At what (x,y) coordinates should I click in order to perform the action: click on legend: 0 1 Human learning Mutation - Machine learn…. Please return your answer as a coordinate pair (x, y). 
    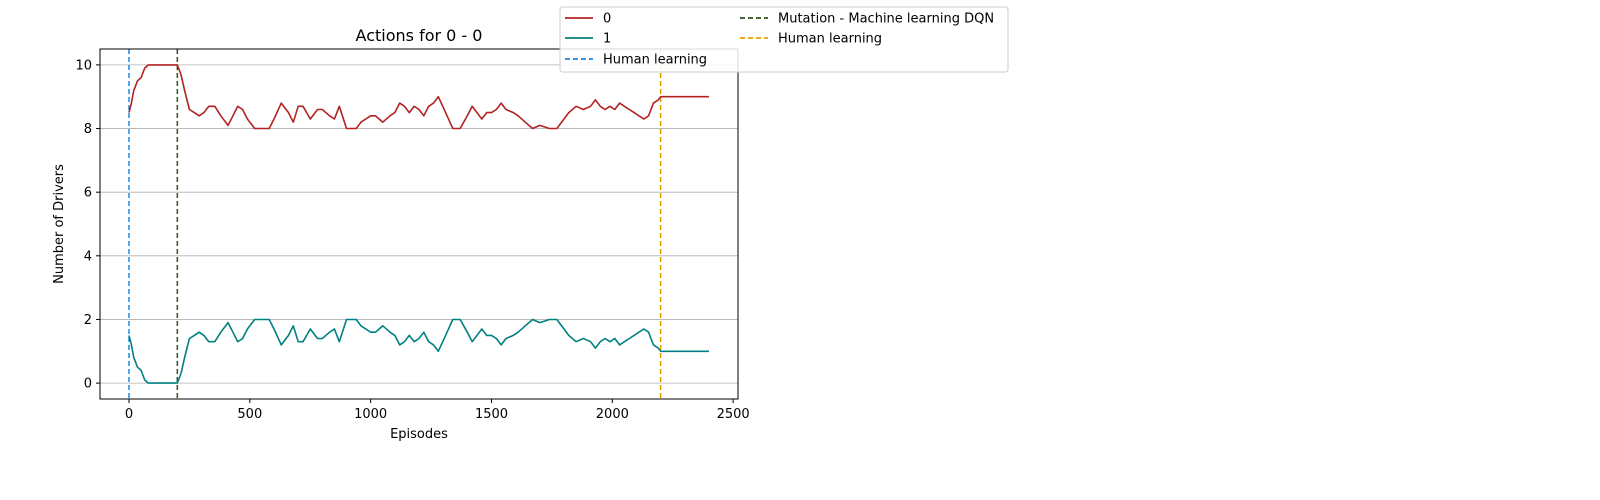
    Looking at the image, I should click on (784, 39).